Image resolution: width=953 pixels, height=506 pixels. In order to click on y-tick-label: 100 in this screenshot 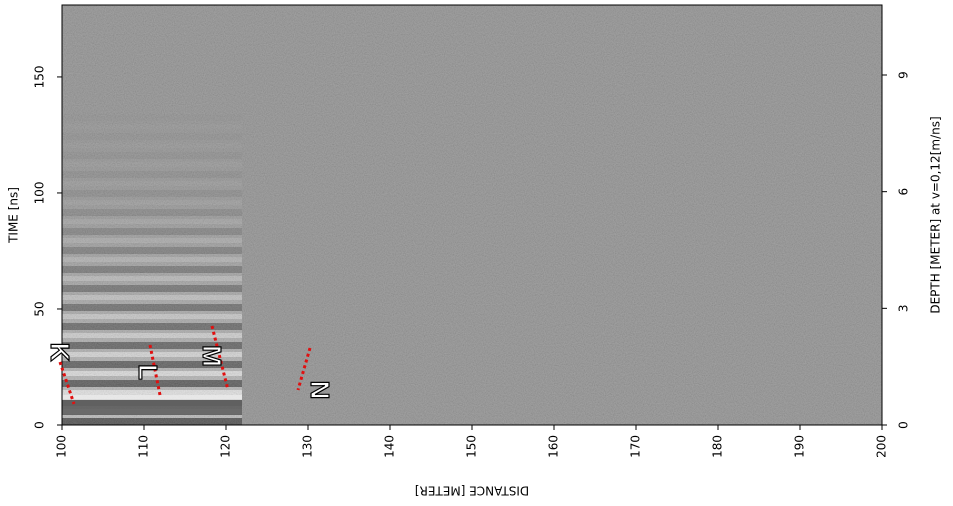, I will do `click(40, 193)`.